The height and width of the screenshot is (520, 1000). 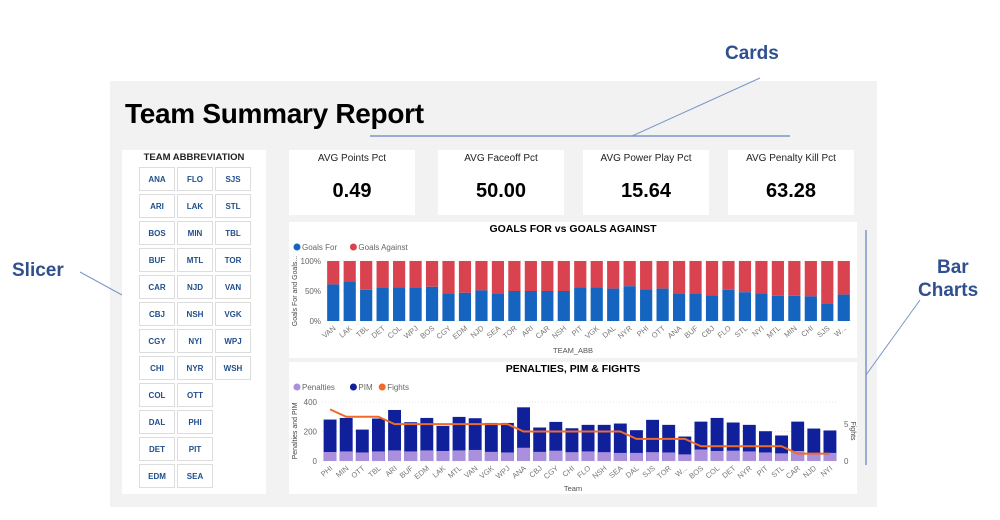 I want to click on x-tick-label: ARI, so click(x=390, y=471).